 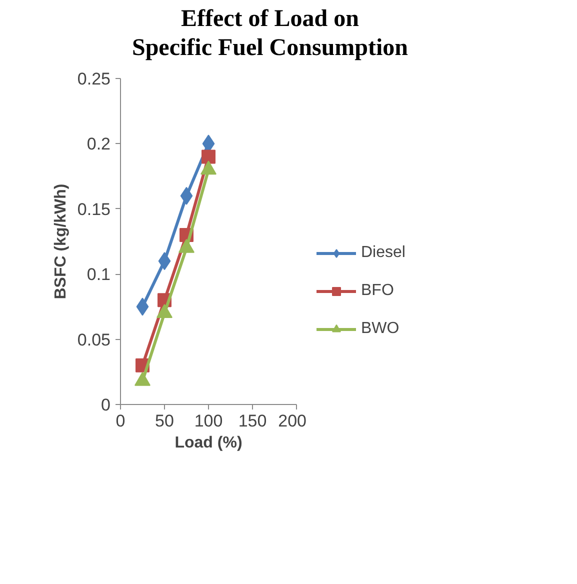 What do you see at coordinates (380, 329) in the screenshot?
I see `legend-label: BWO` at bounding box center [380, 329].